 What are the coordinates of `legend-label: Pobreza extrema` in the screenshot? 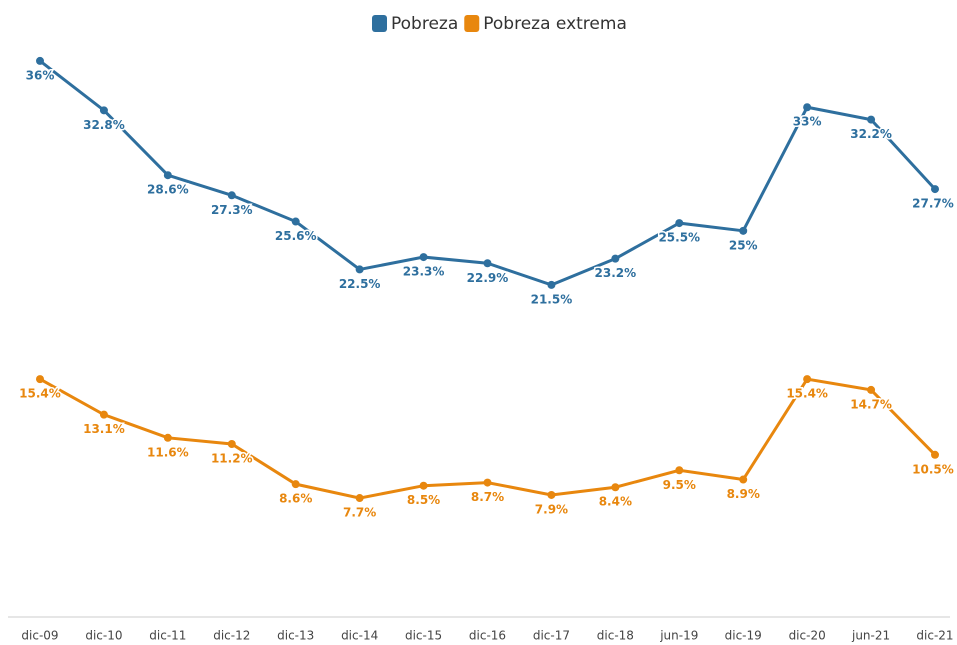 It's located at (555, 24).